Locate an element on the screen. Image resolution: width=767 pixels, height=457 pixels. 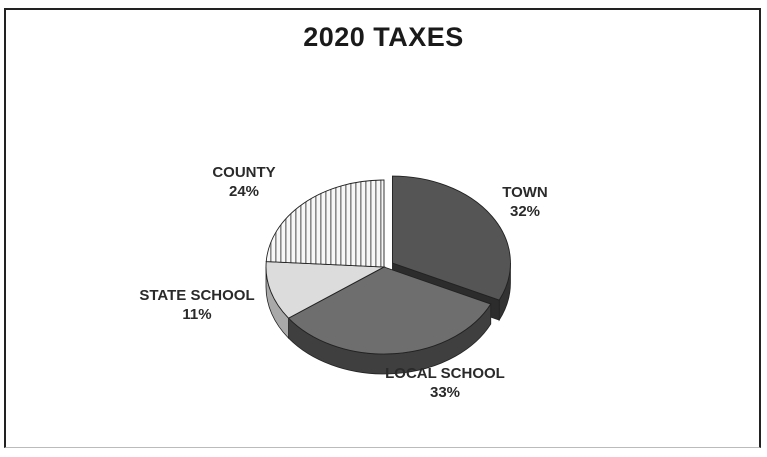
slice-value-county: 24% is located at coordinates (244, 191).